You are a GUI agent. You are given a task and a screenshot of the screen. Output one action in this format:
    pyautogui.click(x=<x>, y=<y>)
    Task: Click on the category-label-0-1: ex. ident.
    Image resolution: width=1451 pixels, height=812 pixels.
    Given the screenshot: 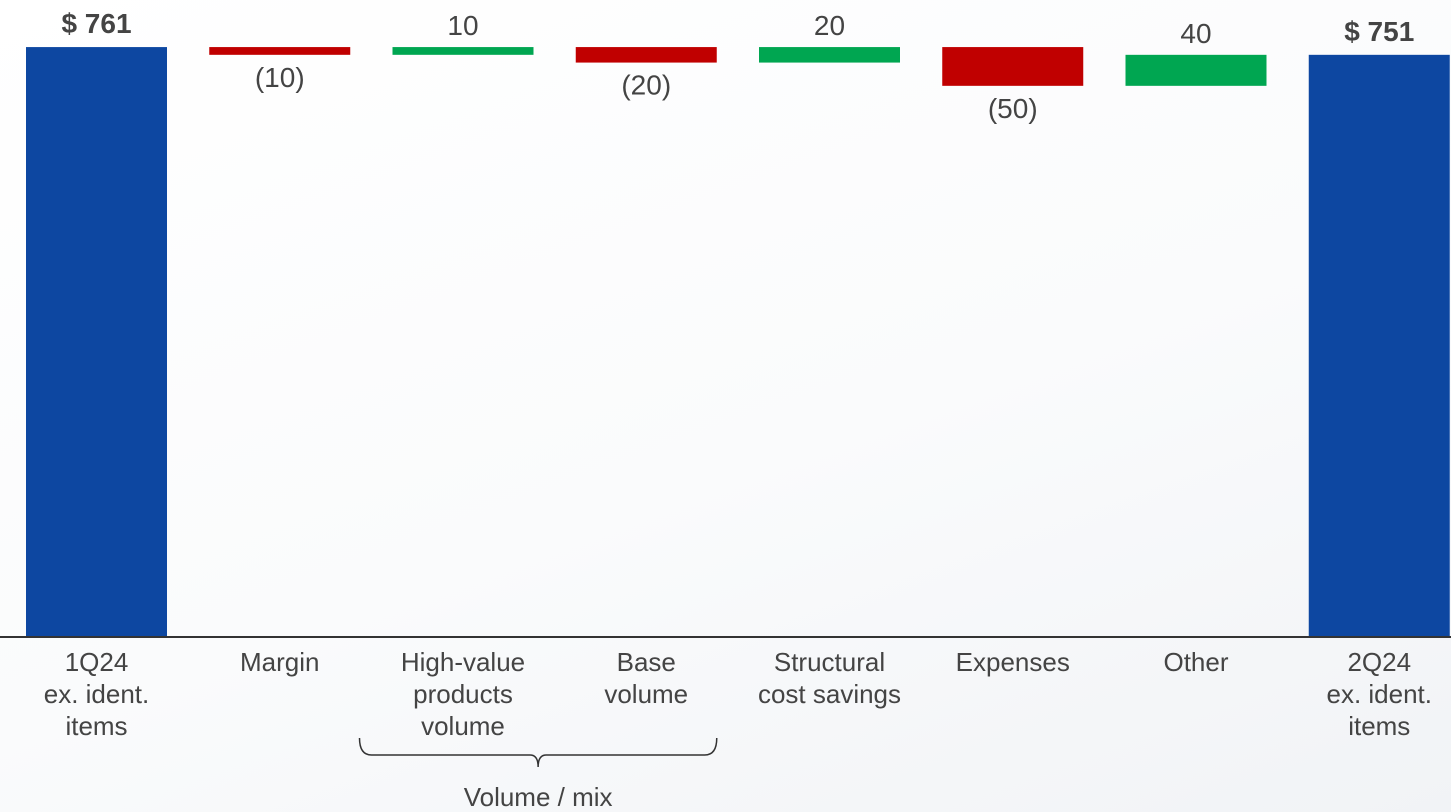 What is the action you would take?
    pyautogui.click(x=97, y=694)
    